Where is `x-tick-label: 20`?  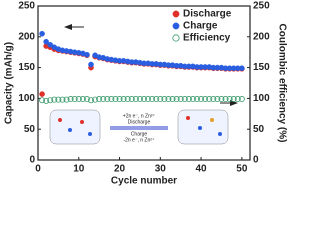 x-tick-label: 20 is located at coordinates (120, 169).